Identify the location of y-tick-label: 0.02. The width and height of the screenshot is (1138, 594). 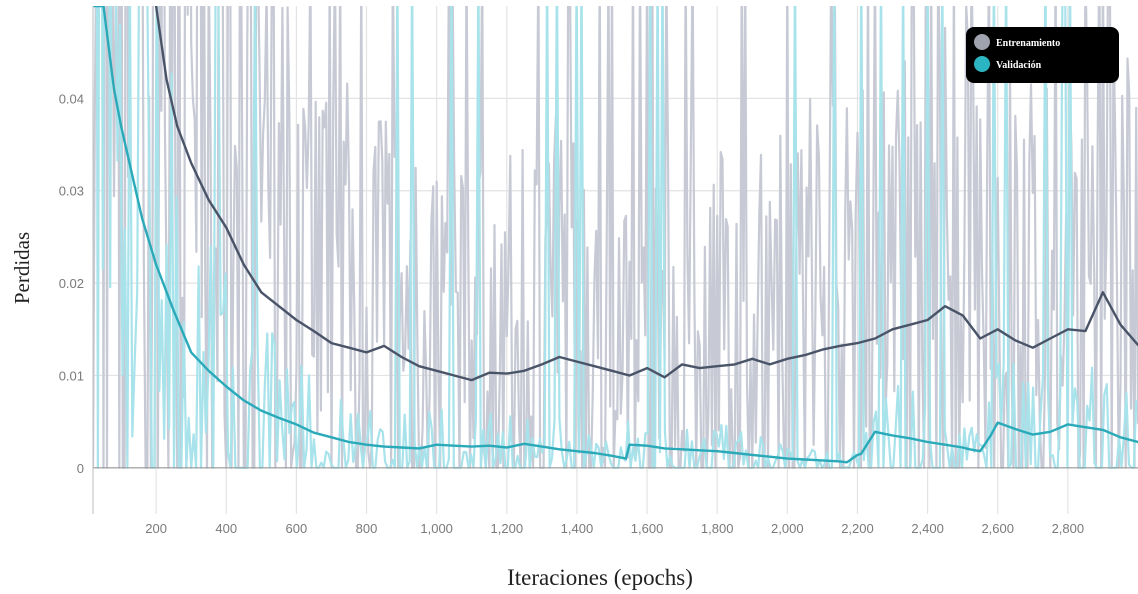
(71, 283).